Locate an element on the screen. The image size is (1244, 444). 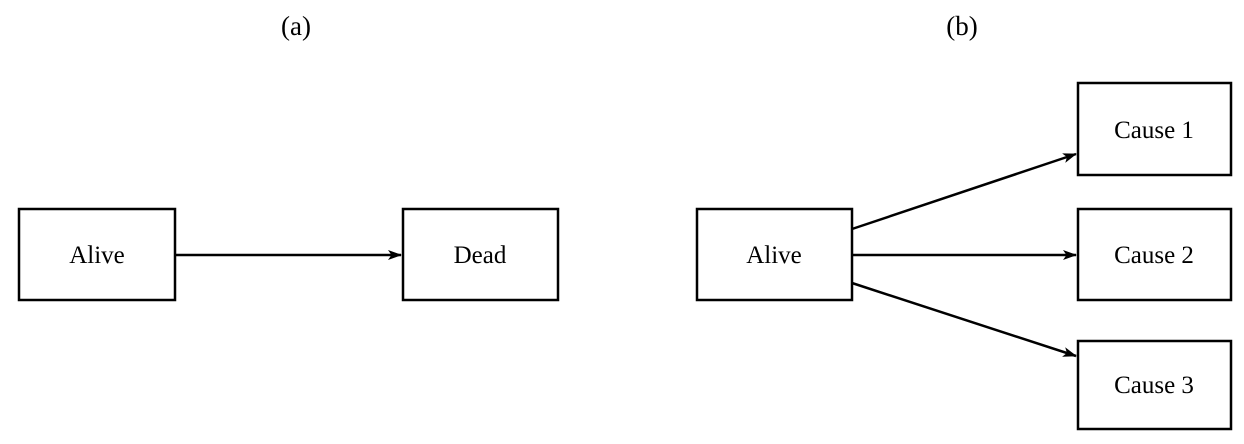
node-alive-b-label: Alive is located at coordinates (774, 255).